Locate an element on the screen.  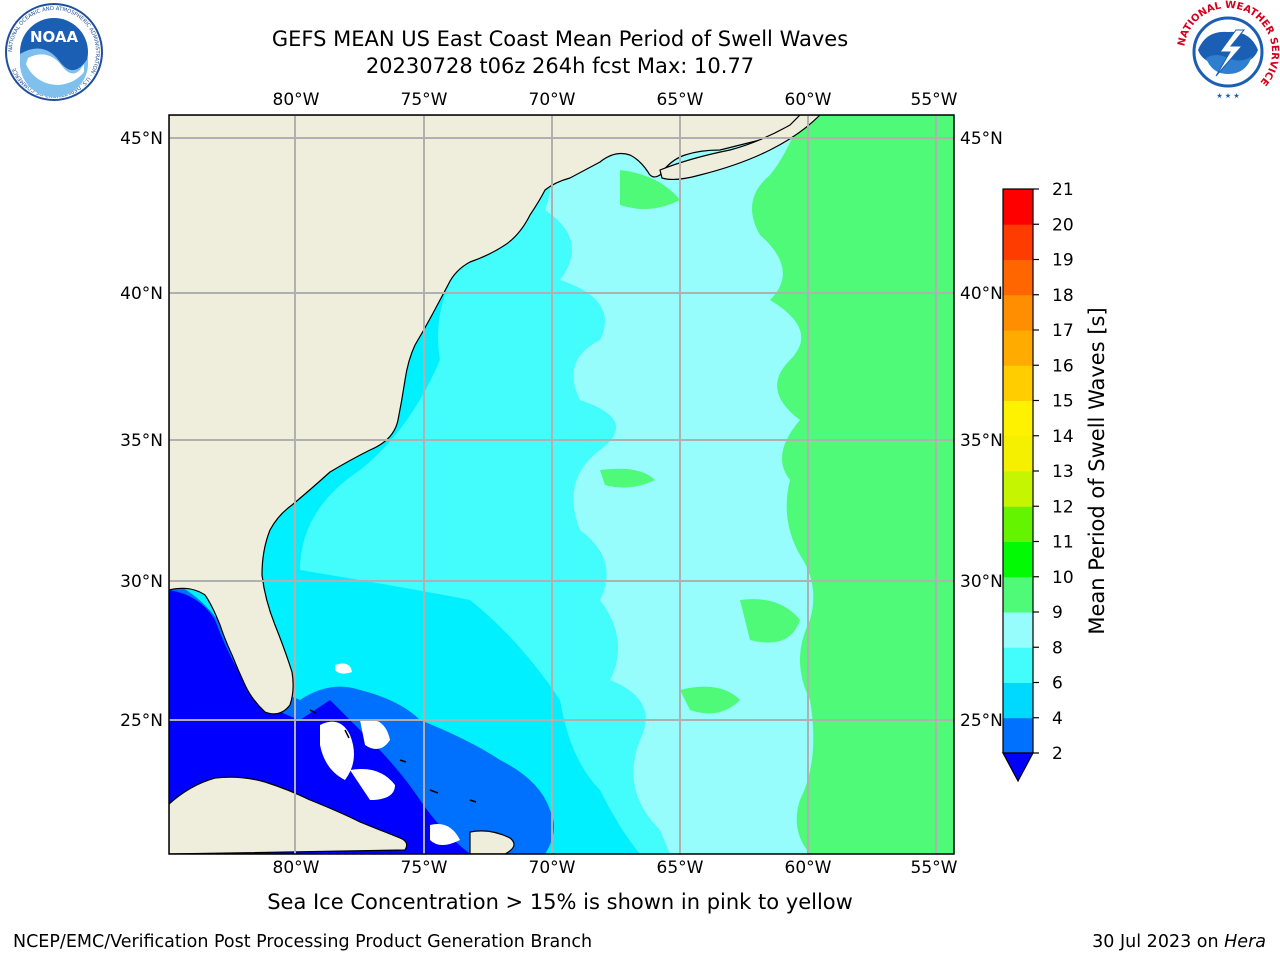
nws-logo: NATIONAL WEATHER SERVICE ★ ★ ★ is located at coordinates (1228, 51).